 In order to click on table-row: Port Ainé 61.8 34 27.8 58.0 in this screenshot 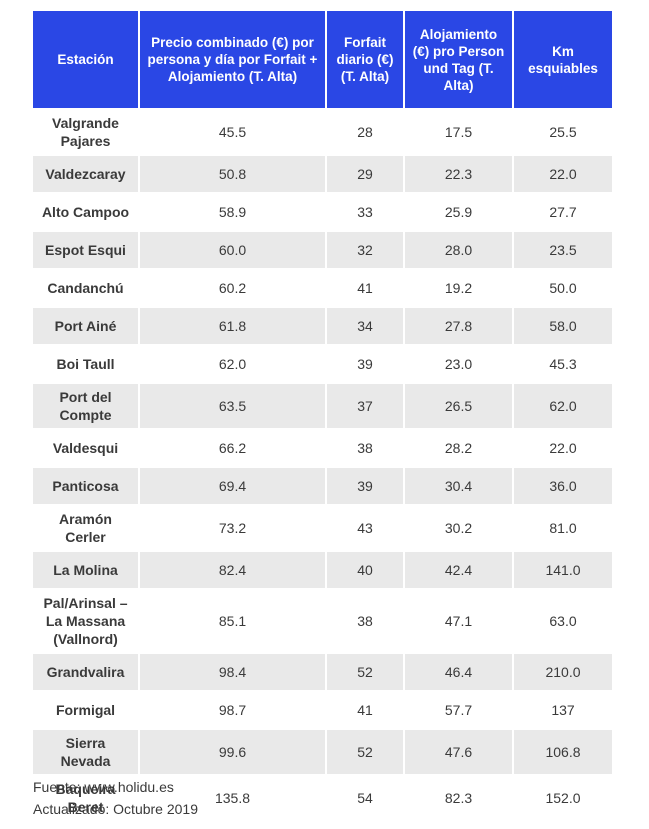, I will do `click(322, 325)`.